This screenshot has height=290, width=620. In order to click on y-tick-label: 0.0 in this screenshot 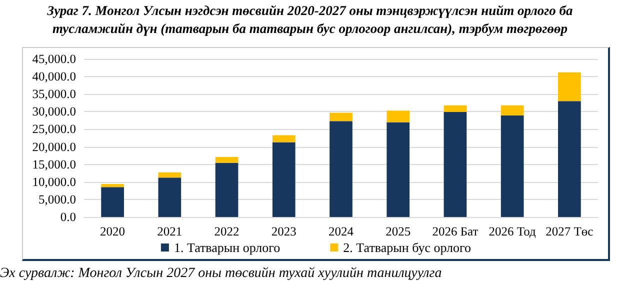, I will do `click(68, 217)`.